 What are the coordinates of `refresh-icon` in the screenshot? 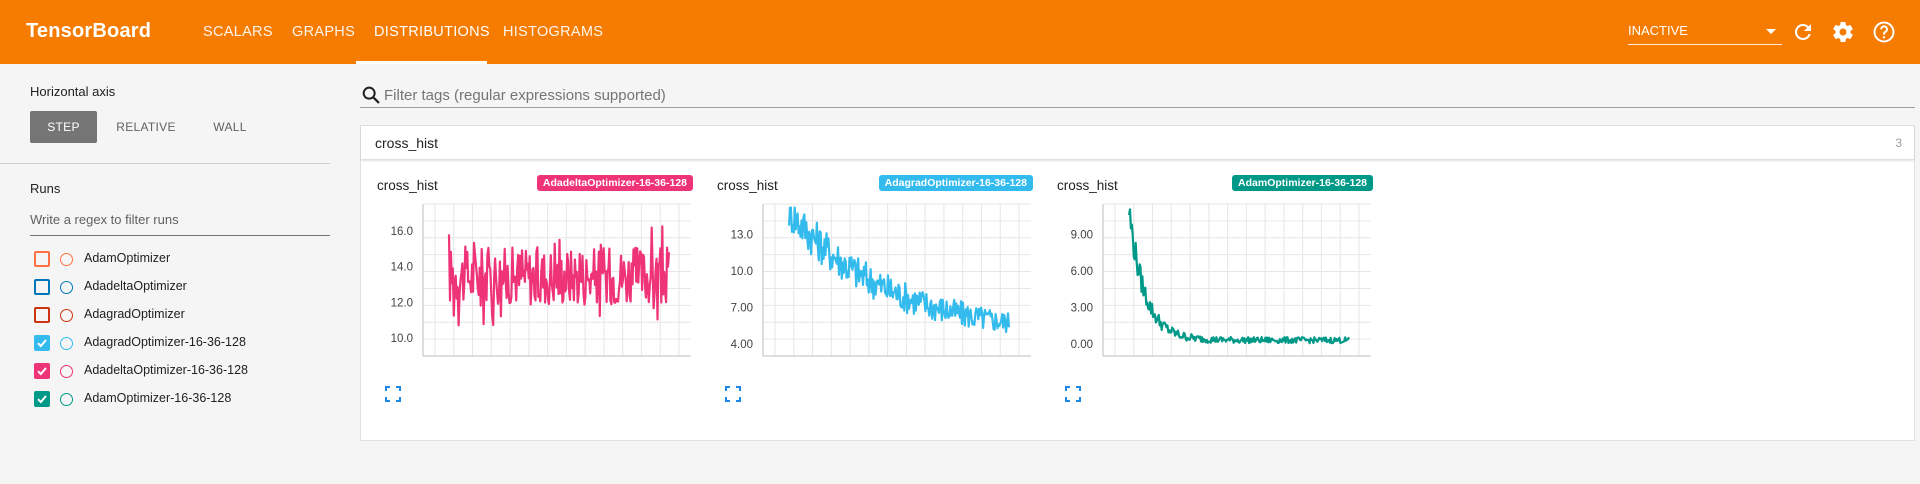 It's located at (1803, 32).